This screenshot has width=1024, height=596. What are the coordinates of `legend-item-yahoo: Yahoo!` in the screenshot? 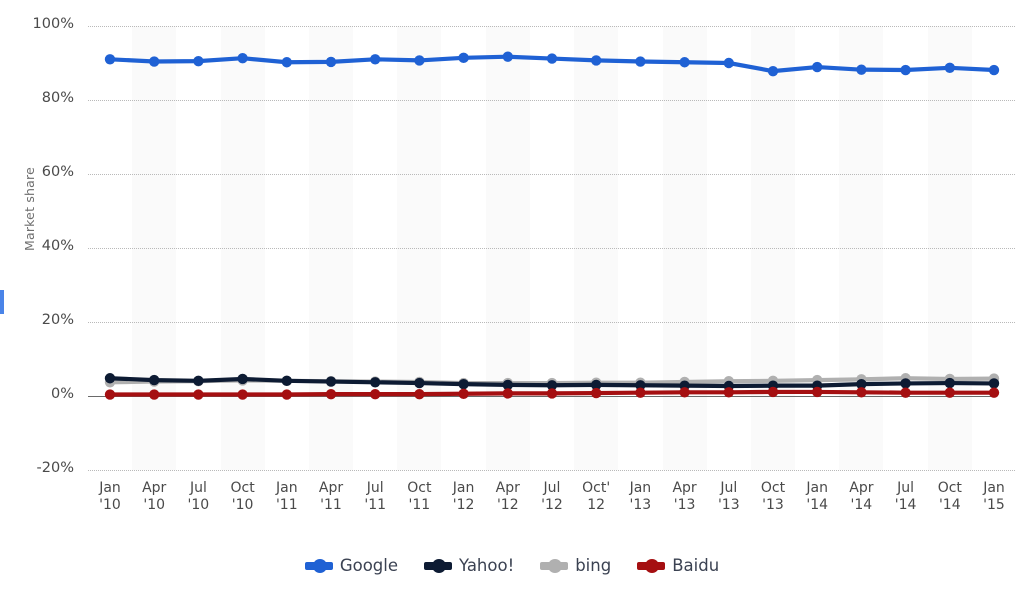 It's located at (469, 565).